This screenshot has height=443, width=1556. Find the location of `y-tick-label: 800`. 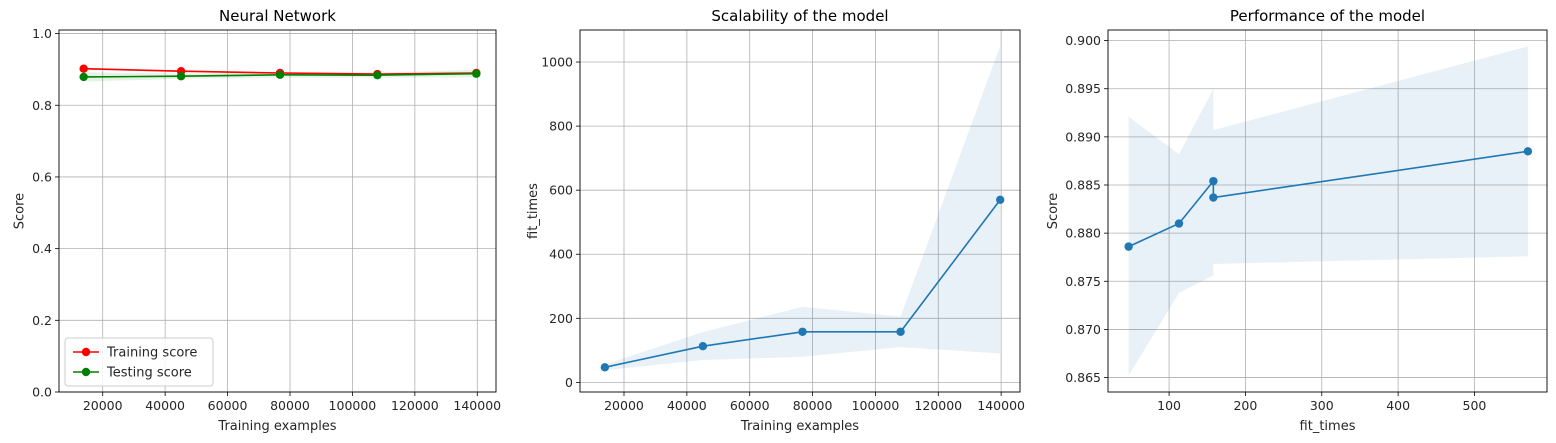

y-tick-label: 800 is located at coordinates (561, 126).